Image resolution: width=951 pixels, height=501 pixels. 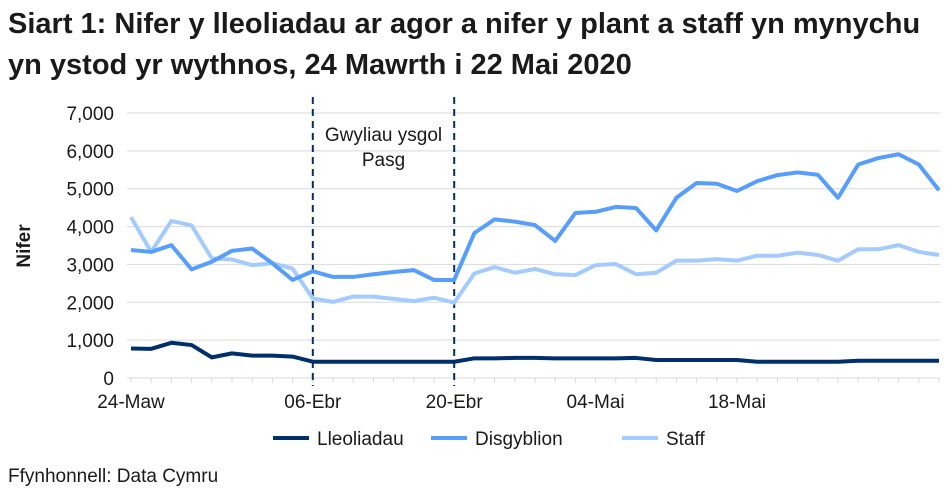 I want to click on y-tick-label: 7,000, so click(x=90, y=114).